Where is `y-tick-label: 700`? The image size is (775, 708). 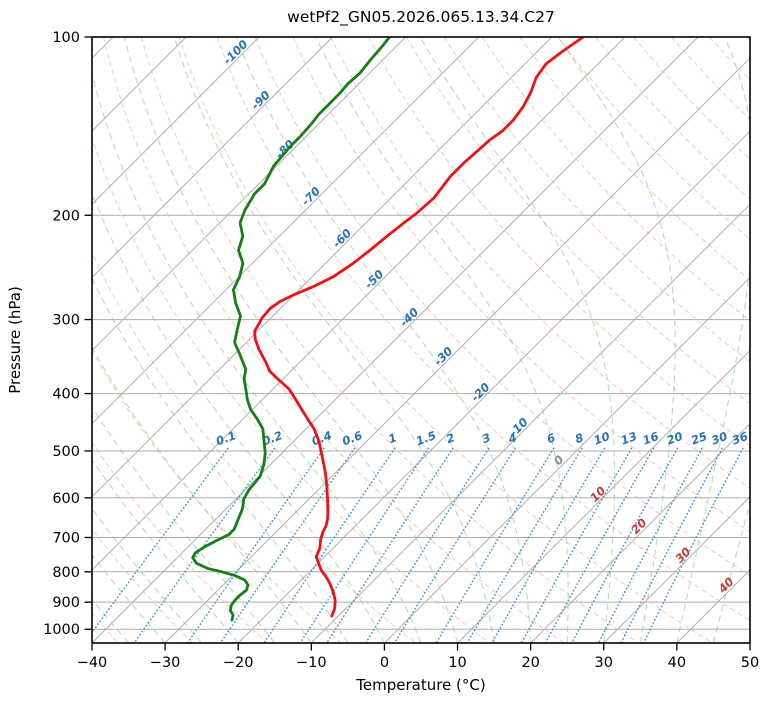
y-tick-label: 700 is located at coordinates (66, 538).